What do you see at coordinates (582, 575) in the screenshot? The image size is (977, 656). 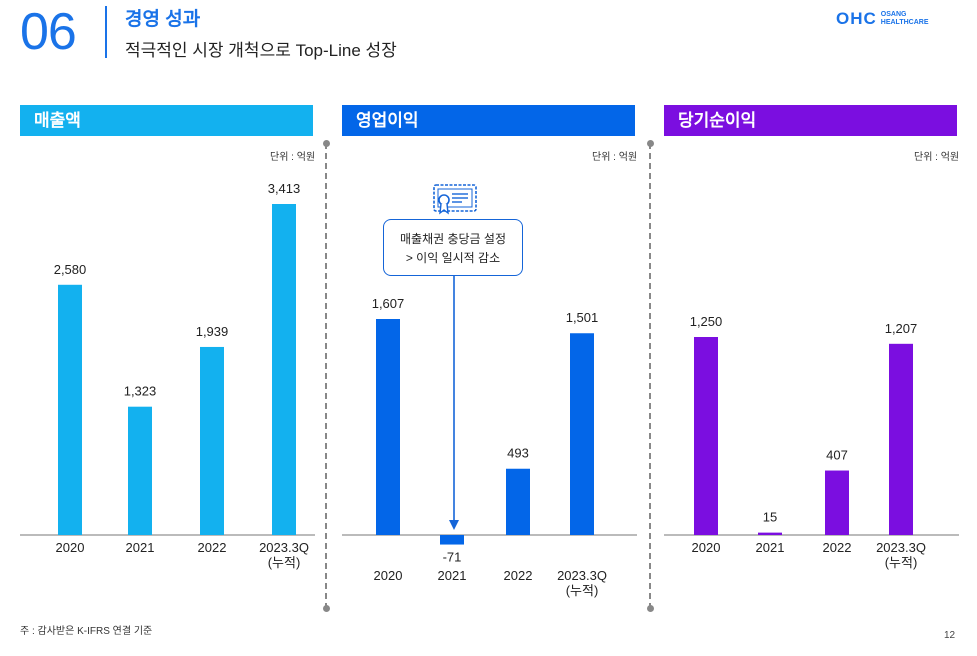 I see `operating-profit-category-label-2023.3Q: 2023.3Q` at bounding box center [582, 575].